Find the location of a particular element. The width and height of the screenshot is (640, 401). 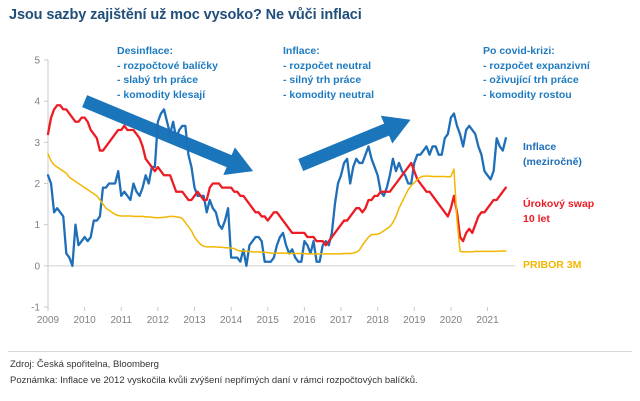

x-axis-tick-label: 2018 is located at coordinates (378, 320).